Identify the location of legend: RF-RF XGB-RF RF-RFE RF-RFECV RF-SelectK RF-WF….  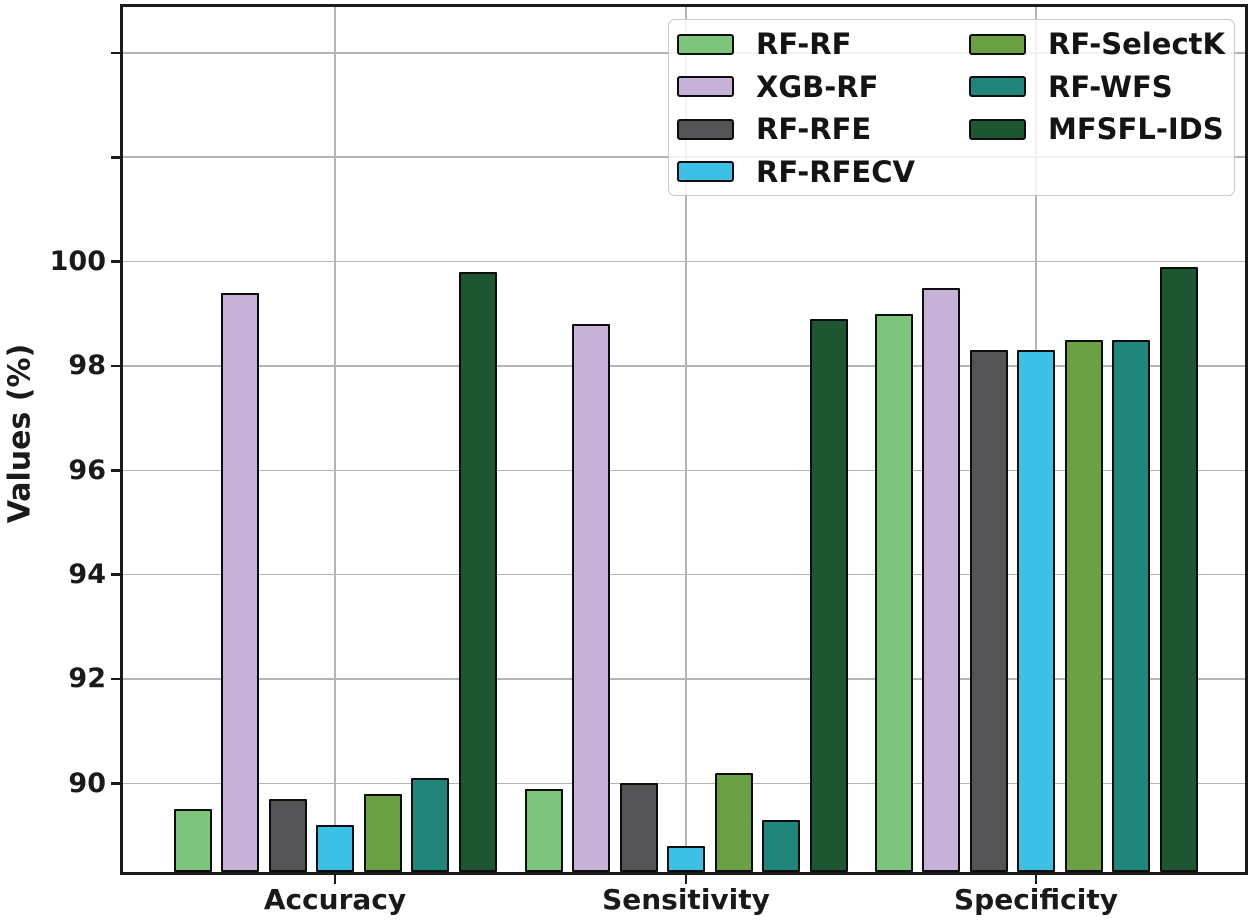
(951, 107).